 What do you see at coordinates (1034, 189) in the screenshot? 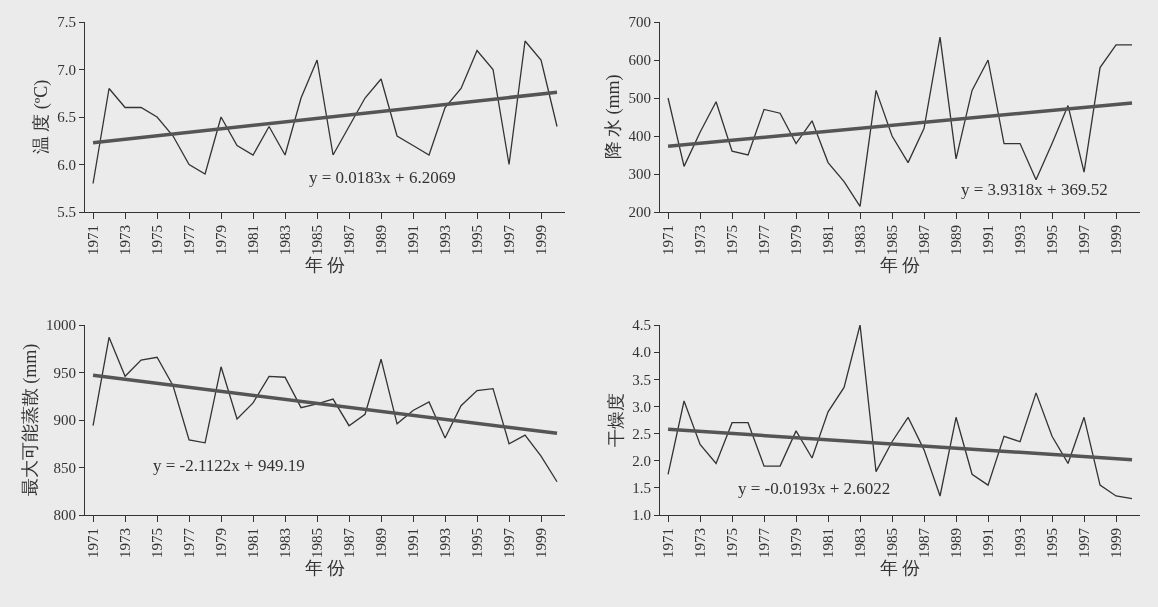
I see `annotation: y = 3.9318x + 369.52` at bounding box center [1034, 189].